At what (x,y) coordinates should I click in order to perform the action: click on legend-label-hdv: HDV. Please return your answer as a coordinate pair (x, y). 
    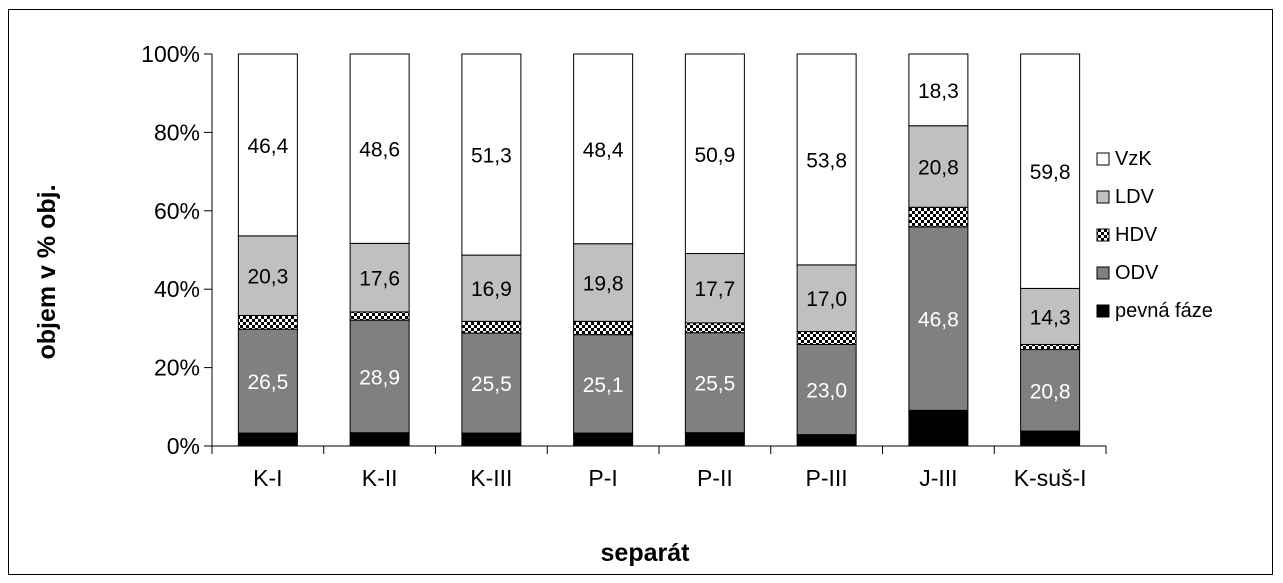
    Looking at the image, I should click on (1136, 235).